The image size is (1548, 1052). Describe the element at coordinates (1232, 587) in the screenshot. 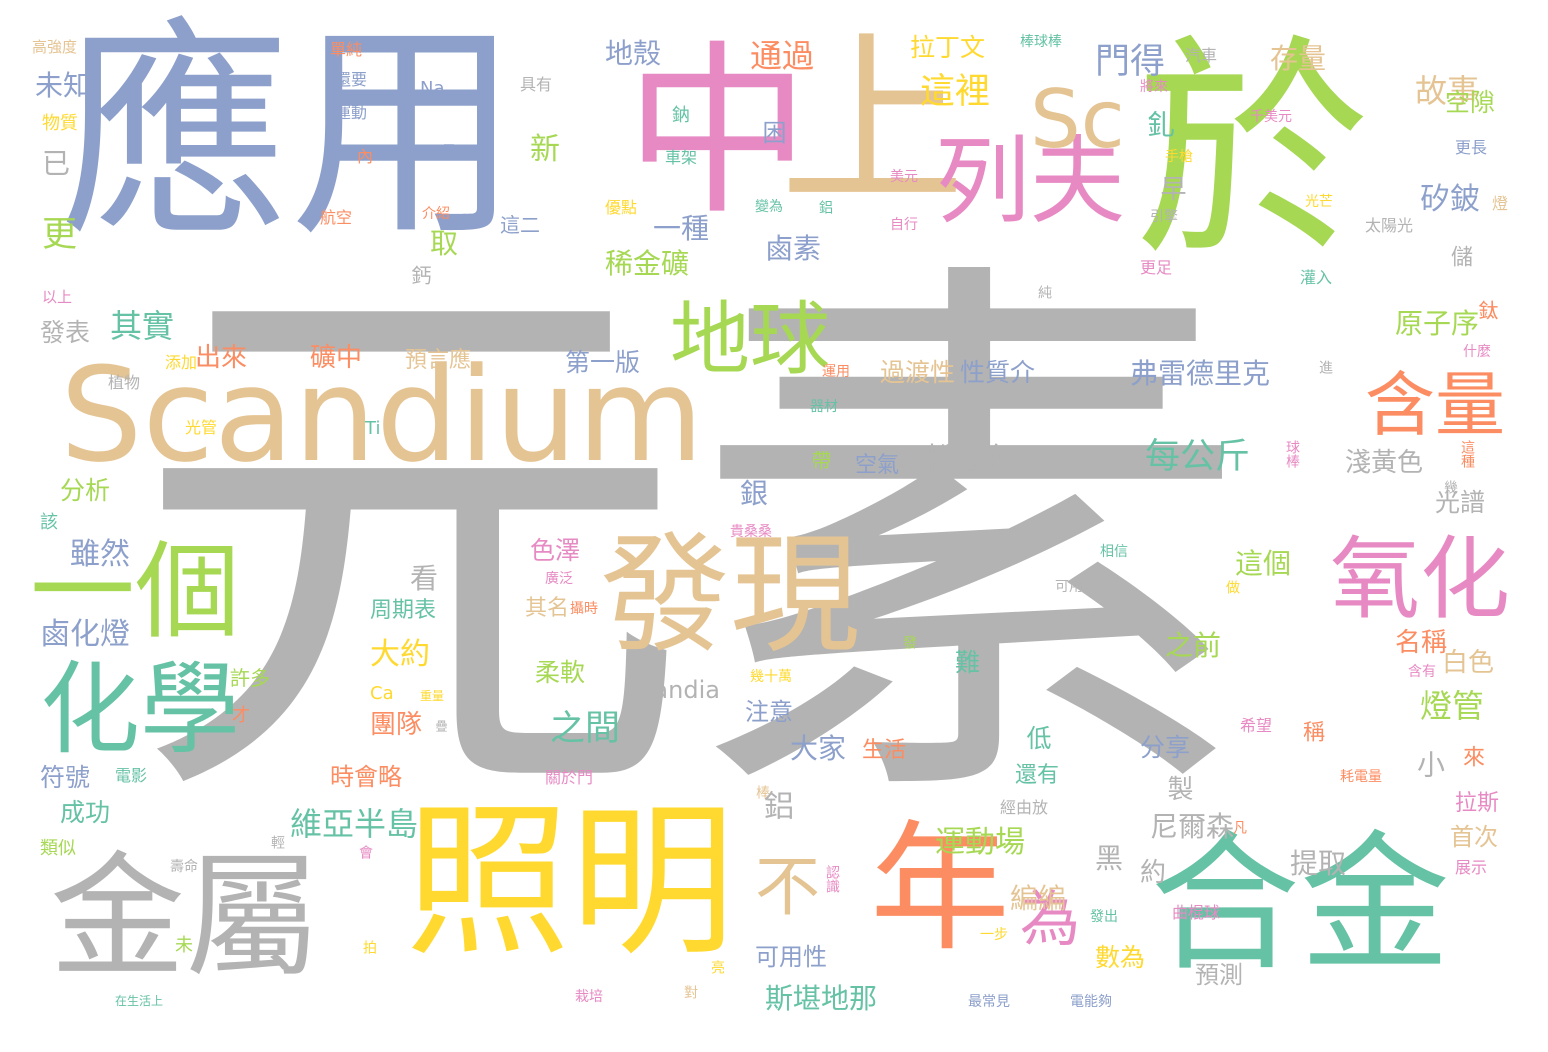

I see `word-505a: 做` at that location.